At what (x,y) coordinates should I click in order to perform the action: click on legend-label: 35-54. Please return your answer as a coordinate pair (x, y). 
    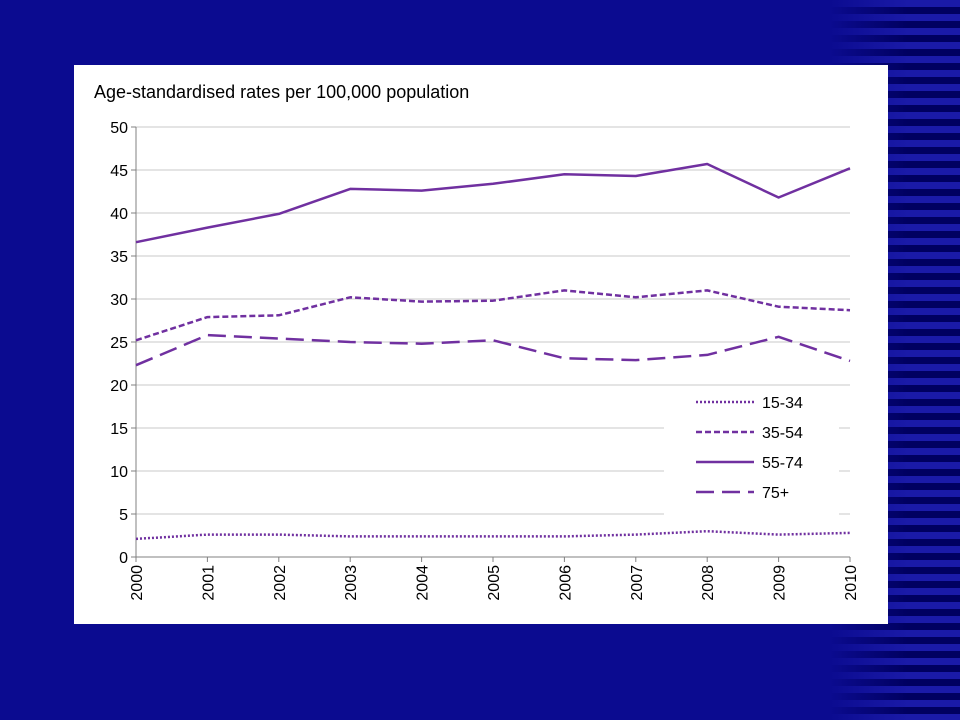
    Looking at the image, I should click on (782, 433).